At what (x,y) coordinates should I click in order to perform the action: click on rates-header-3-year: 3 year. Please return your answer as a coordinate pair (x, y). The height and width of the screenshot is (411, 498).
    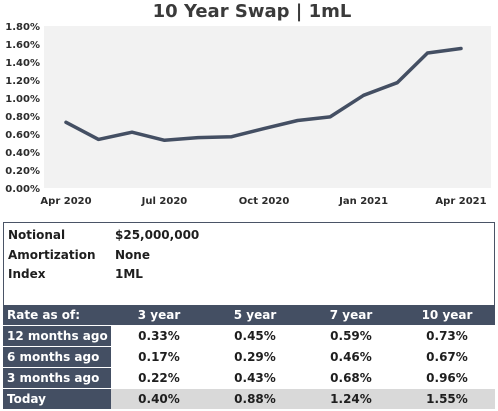
    Looking at the image, I should click on (159, 315).